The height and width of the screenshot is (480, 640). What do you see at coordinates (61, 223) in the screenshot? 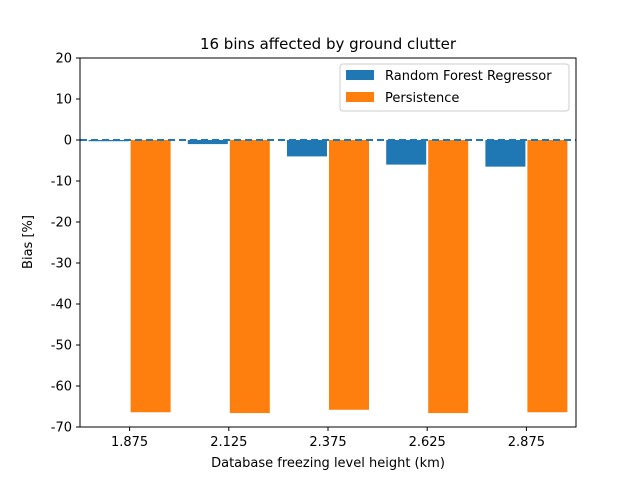
I see `y-tick-label: -20` at bounding box center [61, 223].